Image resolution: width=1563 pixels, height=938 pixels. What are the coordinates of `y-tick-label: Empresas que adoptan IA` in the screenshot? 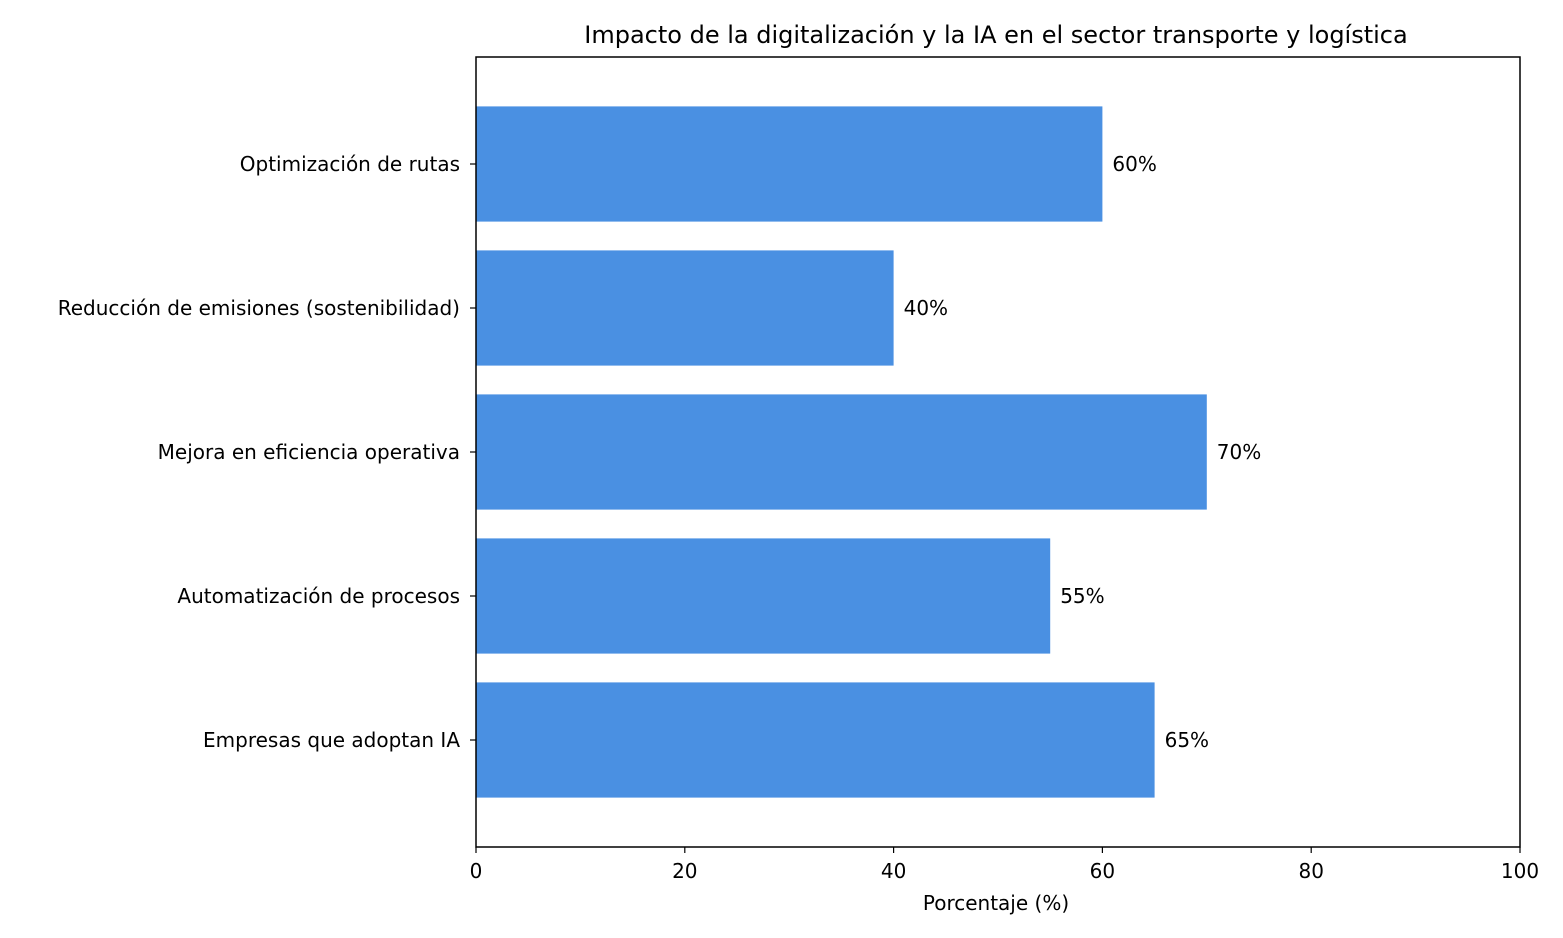 It's located at (331, 740).